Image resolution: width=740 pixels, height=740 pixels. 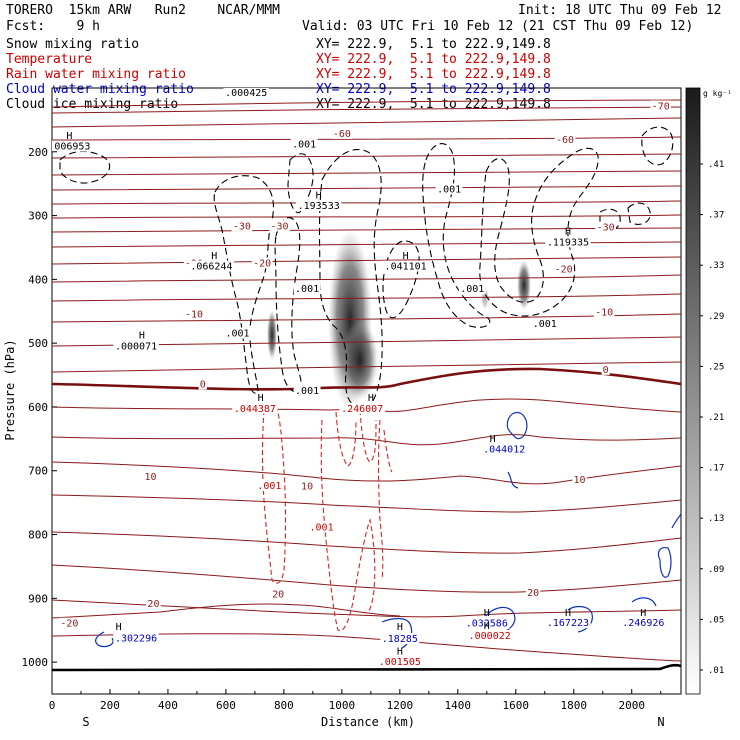 What do you see at coordinates (606, 370) in the screenshot?
I see `temperature-label: 0` at bounding box center [606, 370].